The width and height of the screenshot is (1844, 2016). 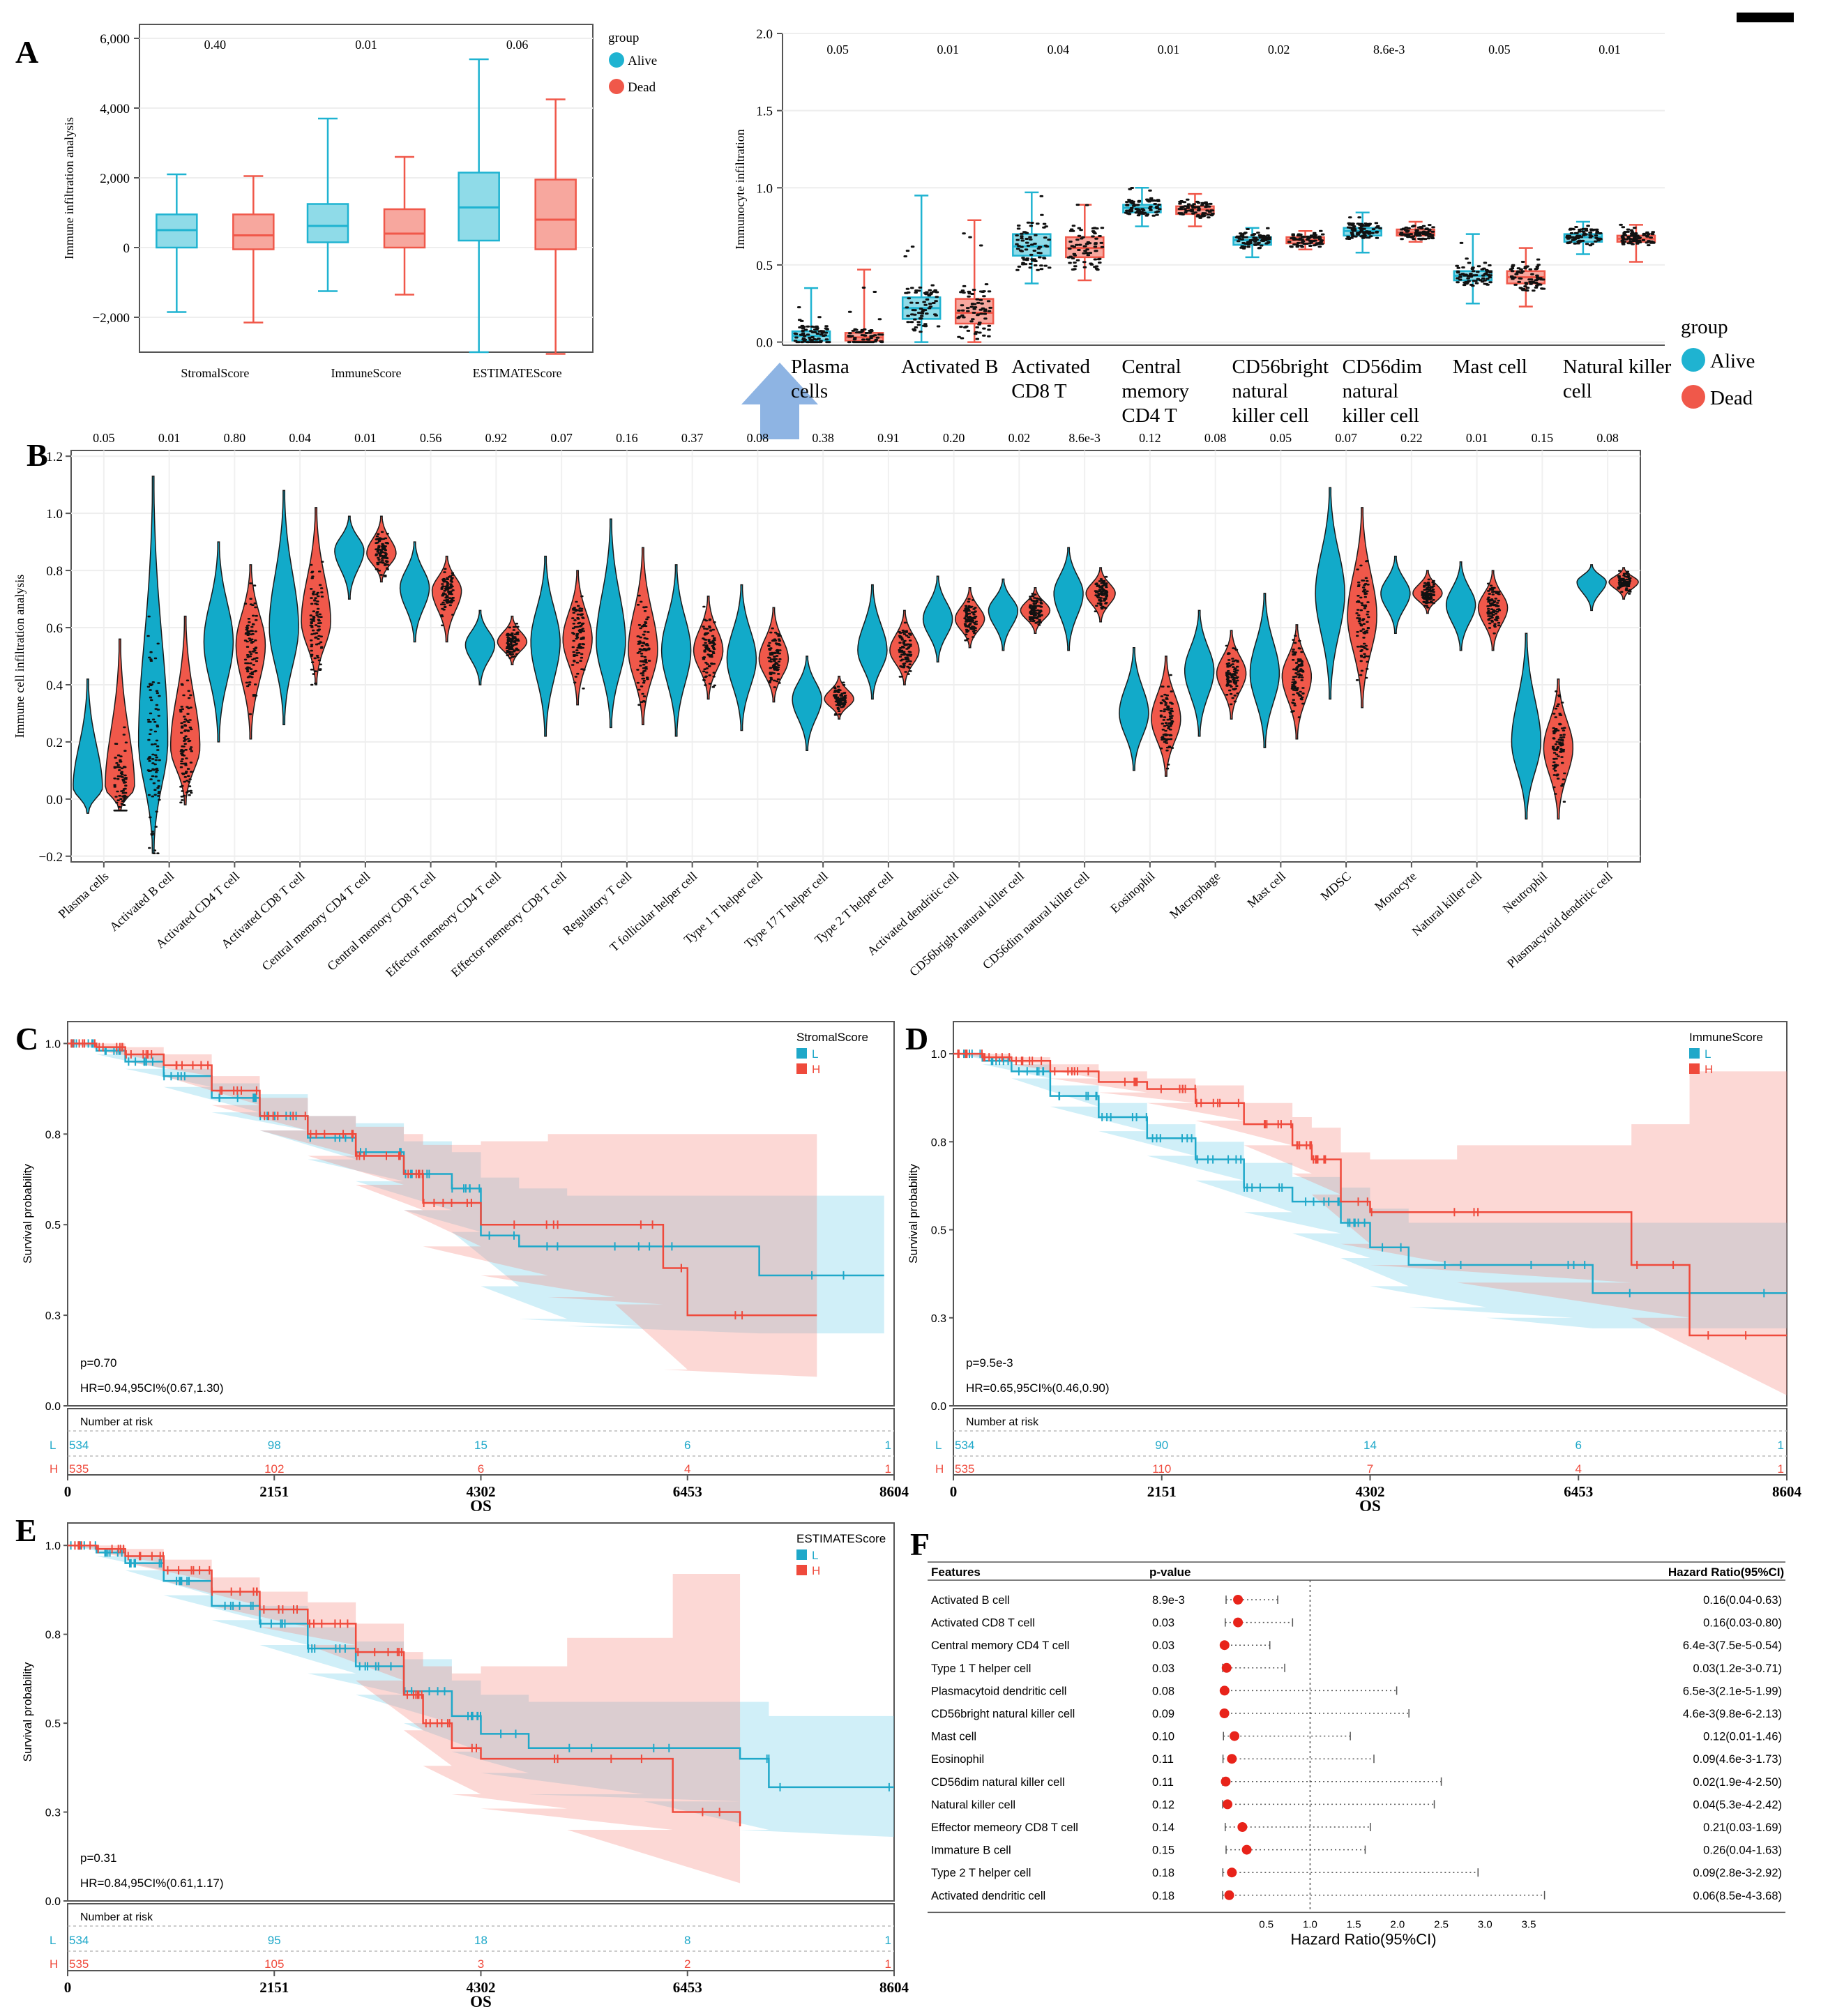 I want to click on f-row-feature: Type 1 T helper cell, so click(x=981, y=1668).